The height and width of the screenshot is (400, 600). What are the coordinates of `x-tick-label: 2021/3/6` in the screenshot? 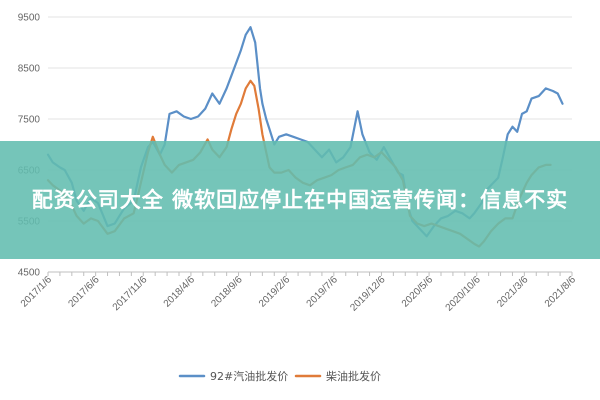 It's located at (513, 292).